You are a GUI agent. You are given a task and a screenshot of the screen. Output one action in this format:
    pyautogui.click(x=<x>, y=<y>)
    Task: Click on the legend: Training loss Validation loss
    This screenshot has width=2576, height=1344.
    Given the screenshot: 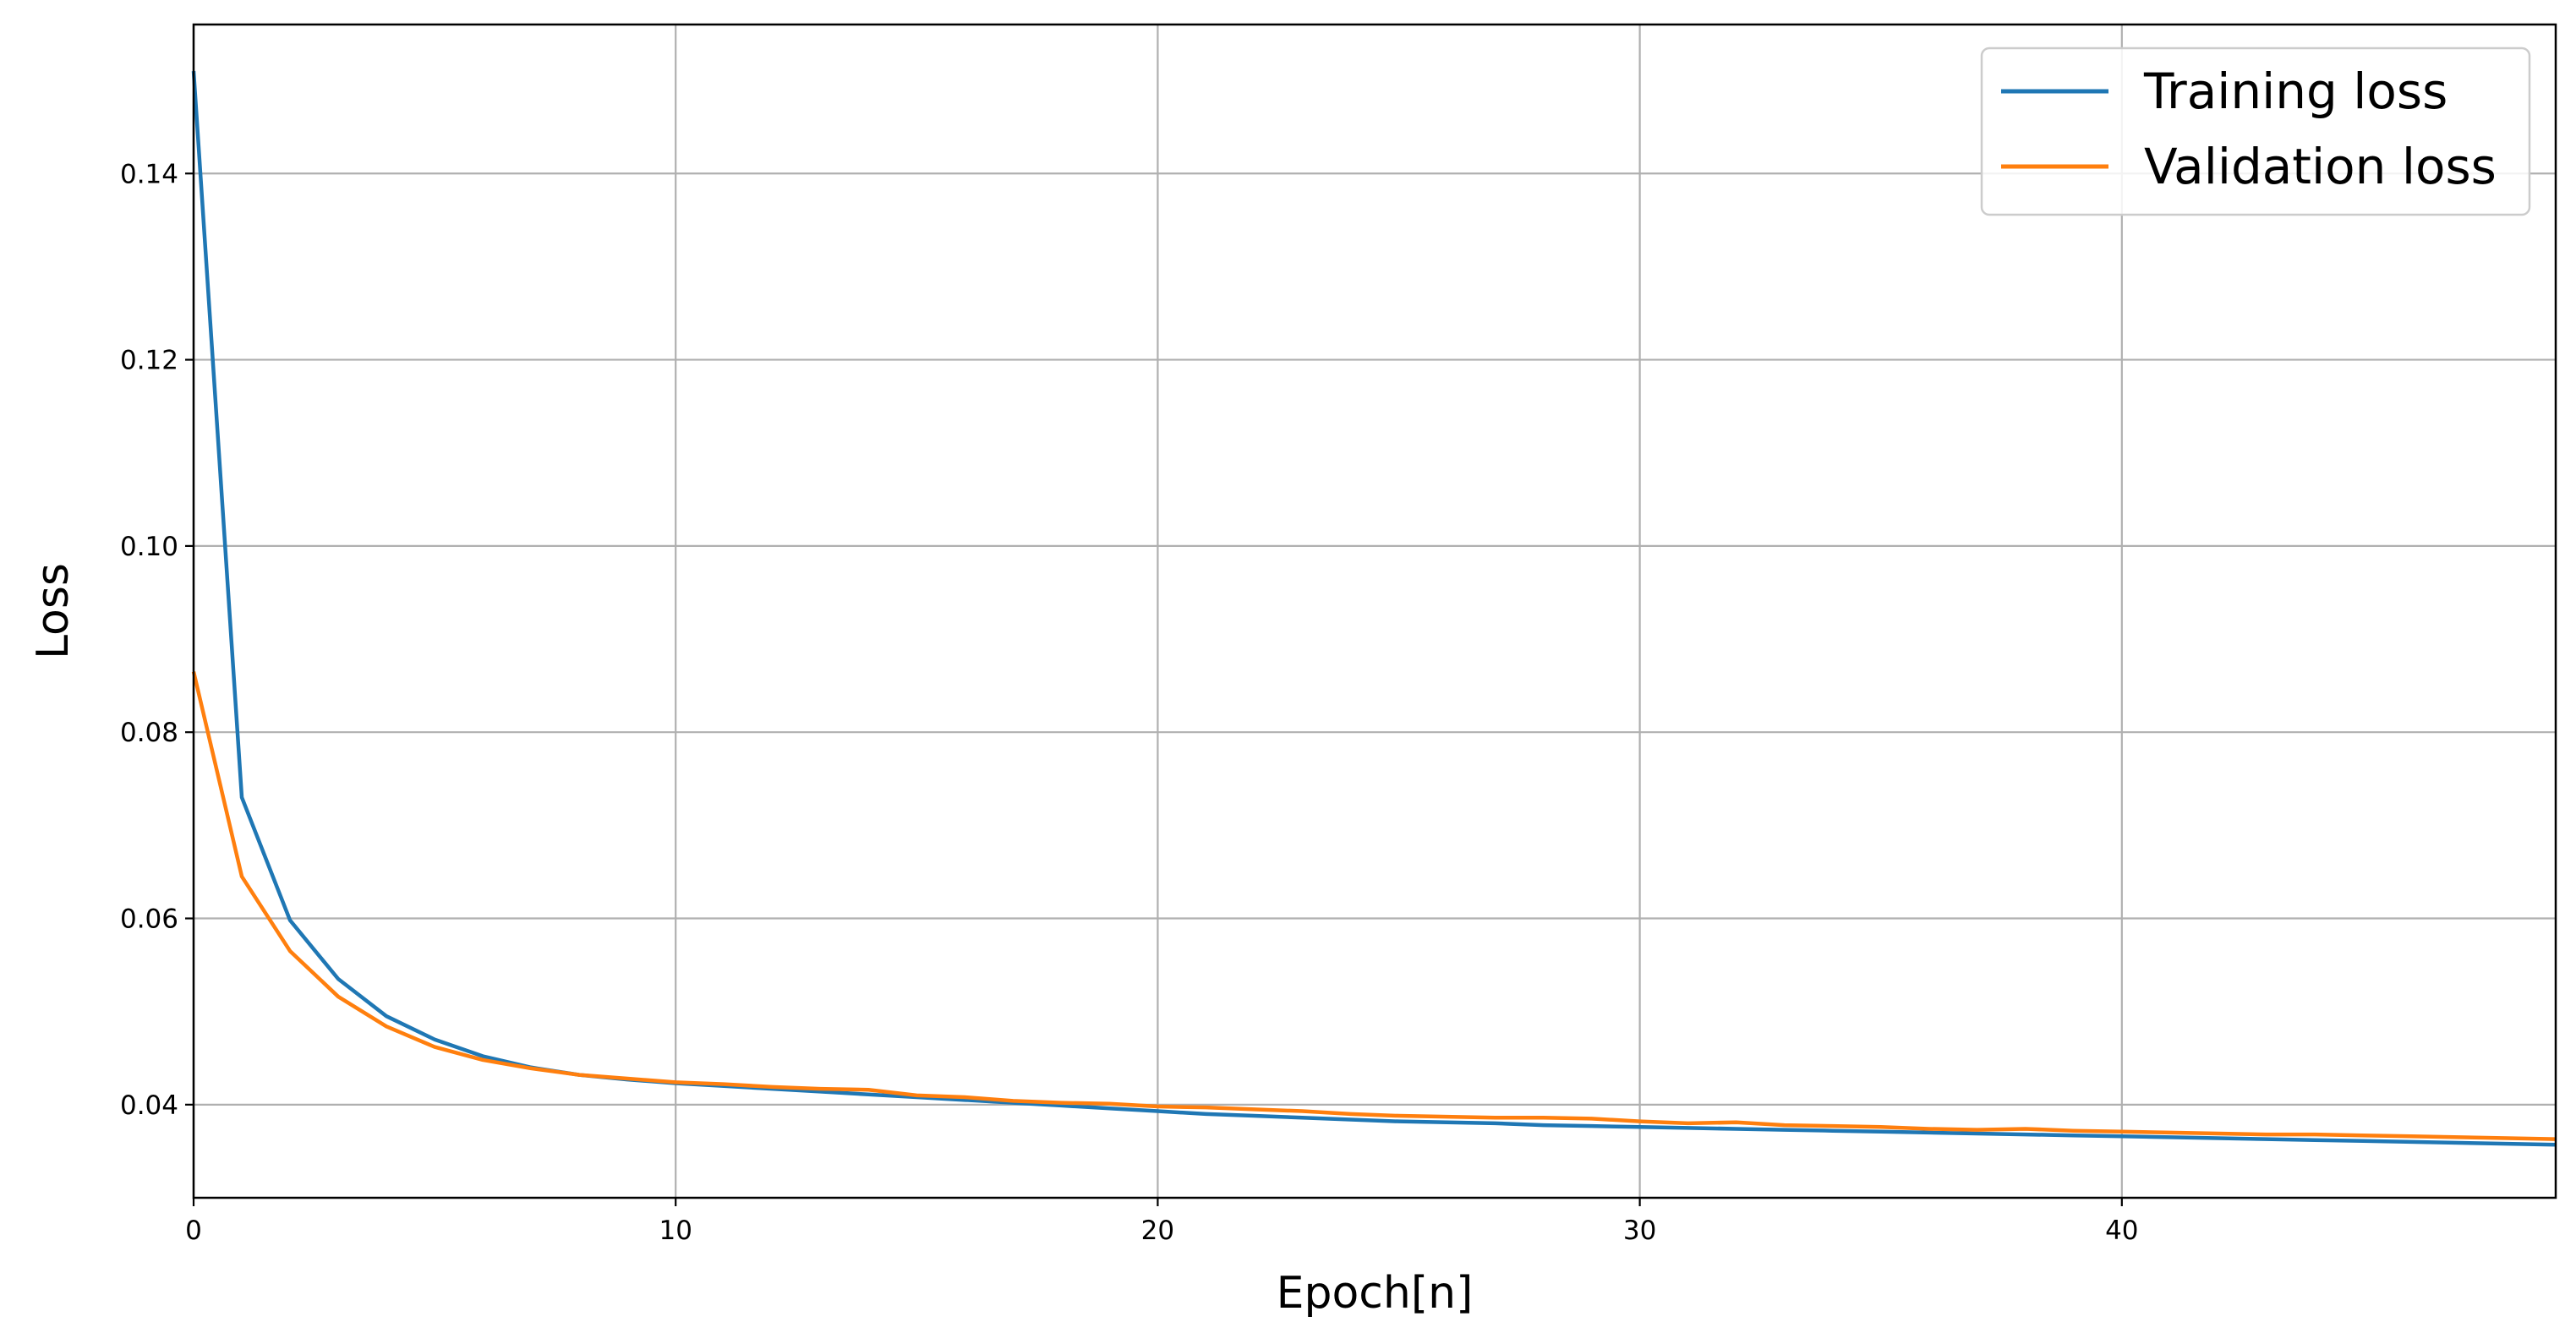 What is the action you would take?
    pyautogui.click(x=2256, y=131)
    